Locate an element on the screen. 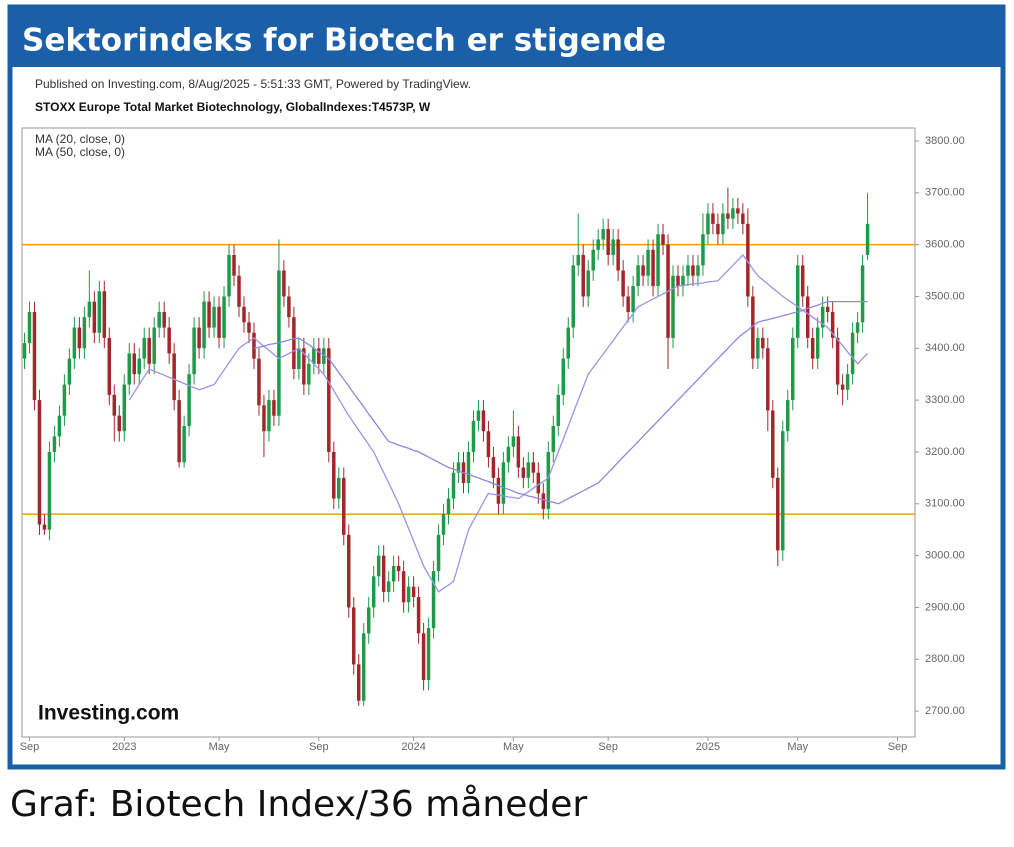 The height and width of the screenshot is (847, 1014). moving-average-line is located at coordinates (560, 402).